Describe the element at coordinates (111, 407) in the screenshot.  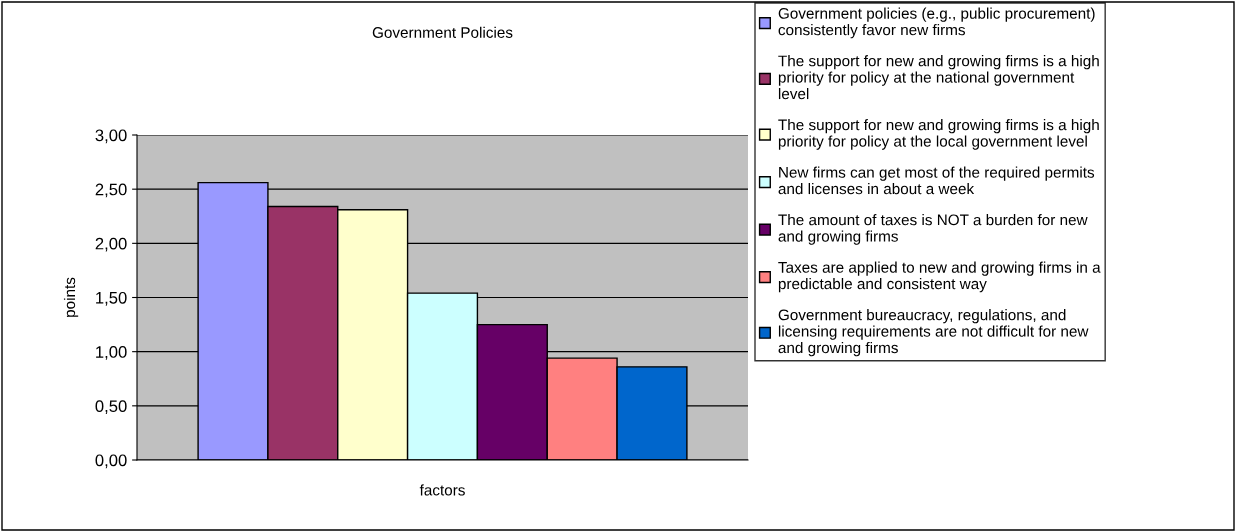
I see `y-tick-label: 0,50` at that location.